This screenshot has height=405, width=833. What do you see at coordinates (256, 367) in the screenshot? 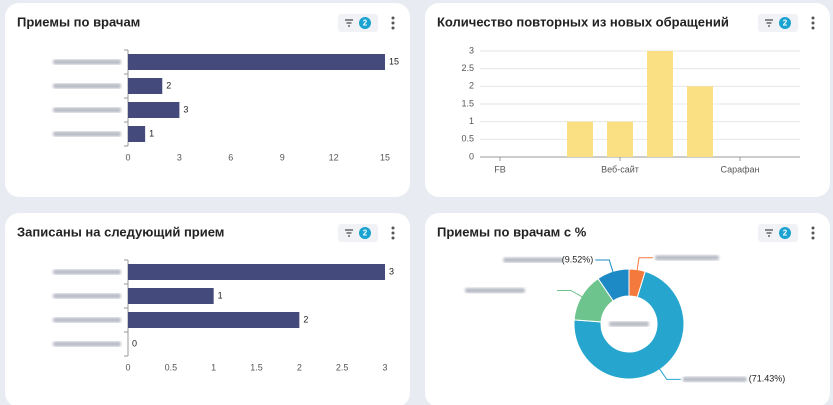
I see `x-tick-label: 1.5` at bounding box center [256, 367].